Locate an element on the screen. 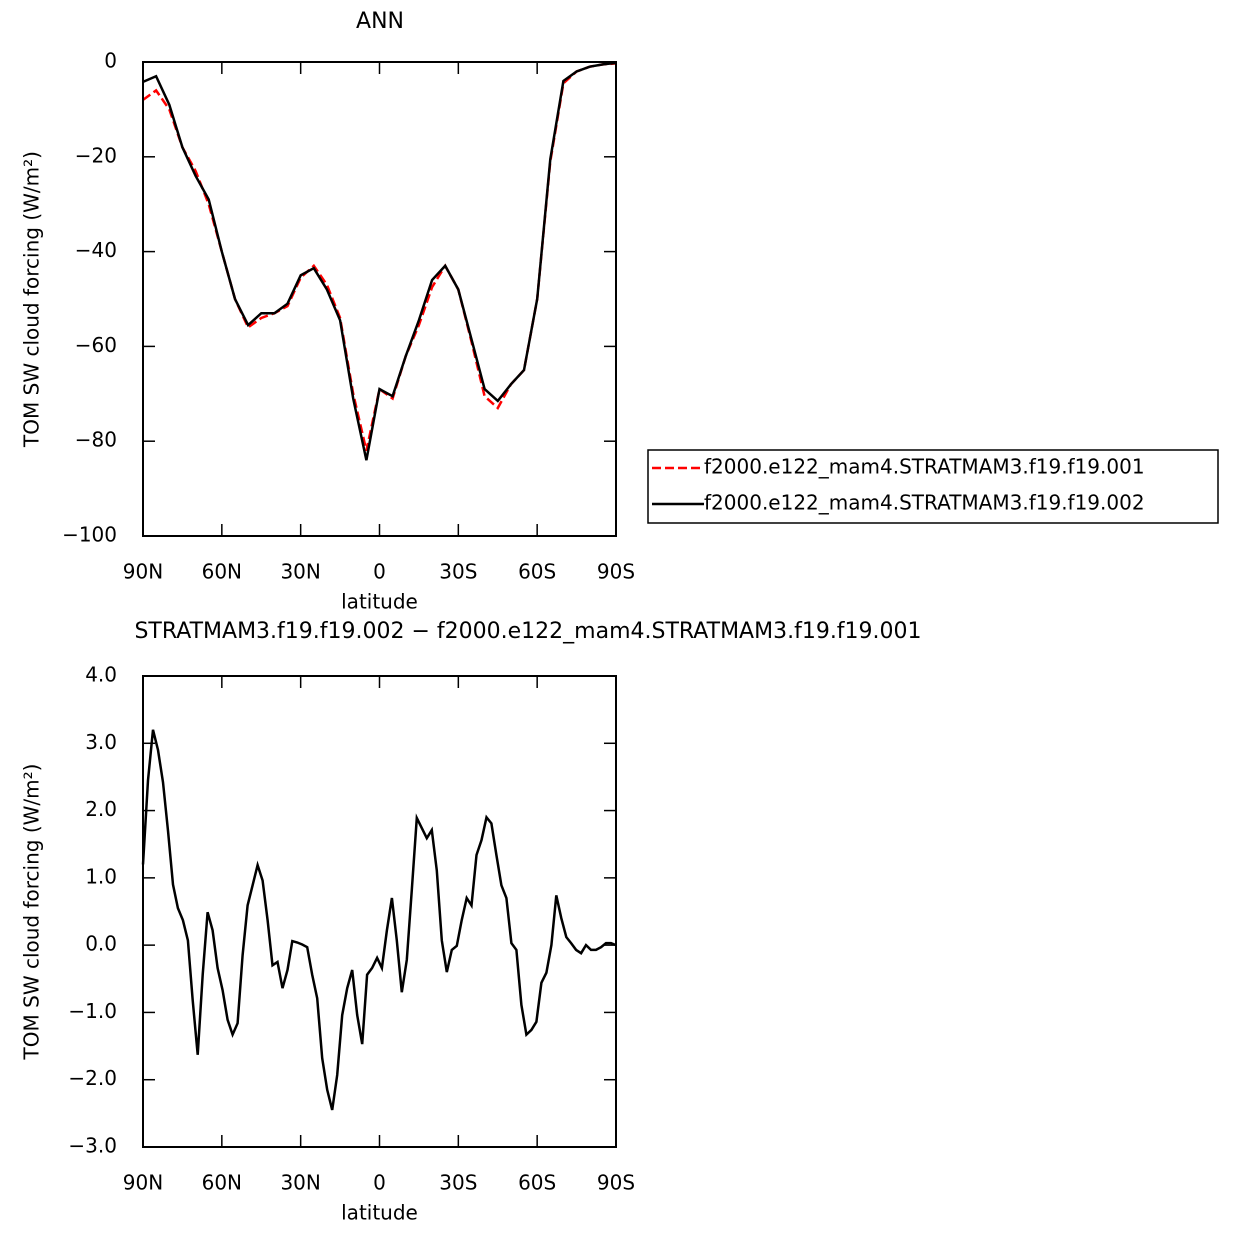 This screenshot has height=1235, width=1238. y-tick-label: 1.0 is located at coordinates (101, 876).